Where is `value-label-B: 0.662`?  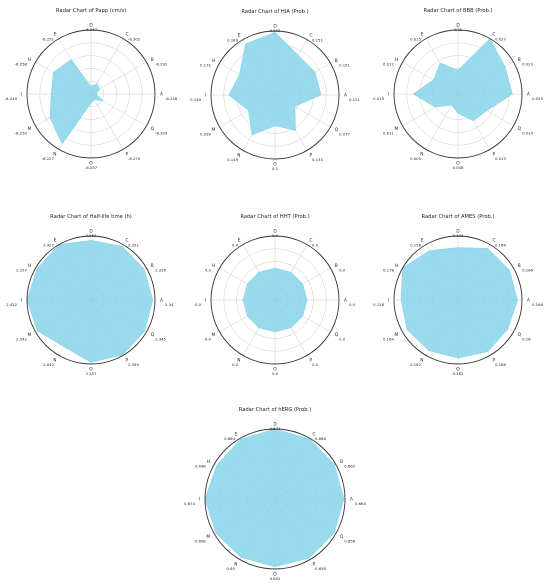 value-label-B: 0.662 is located at coordinates (349, 466).